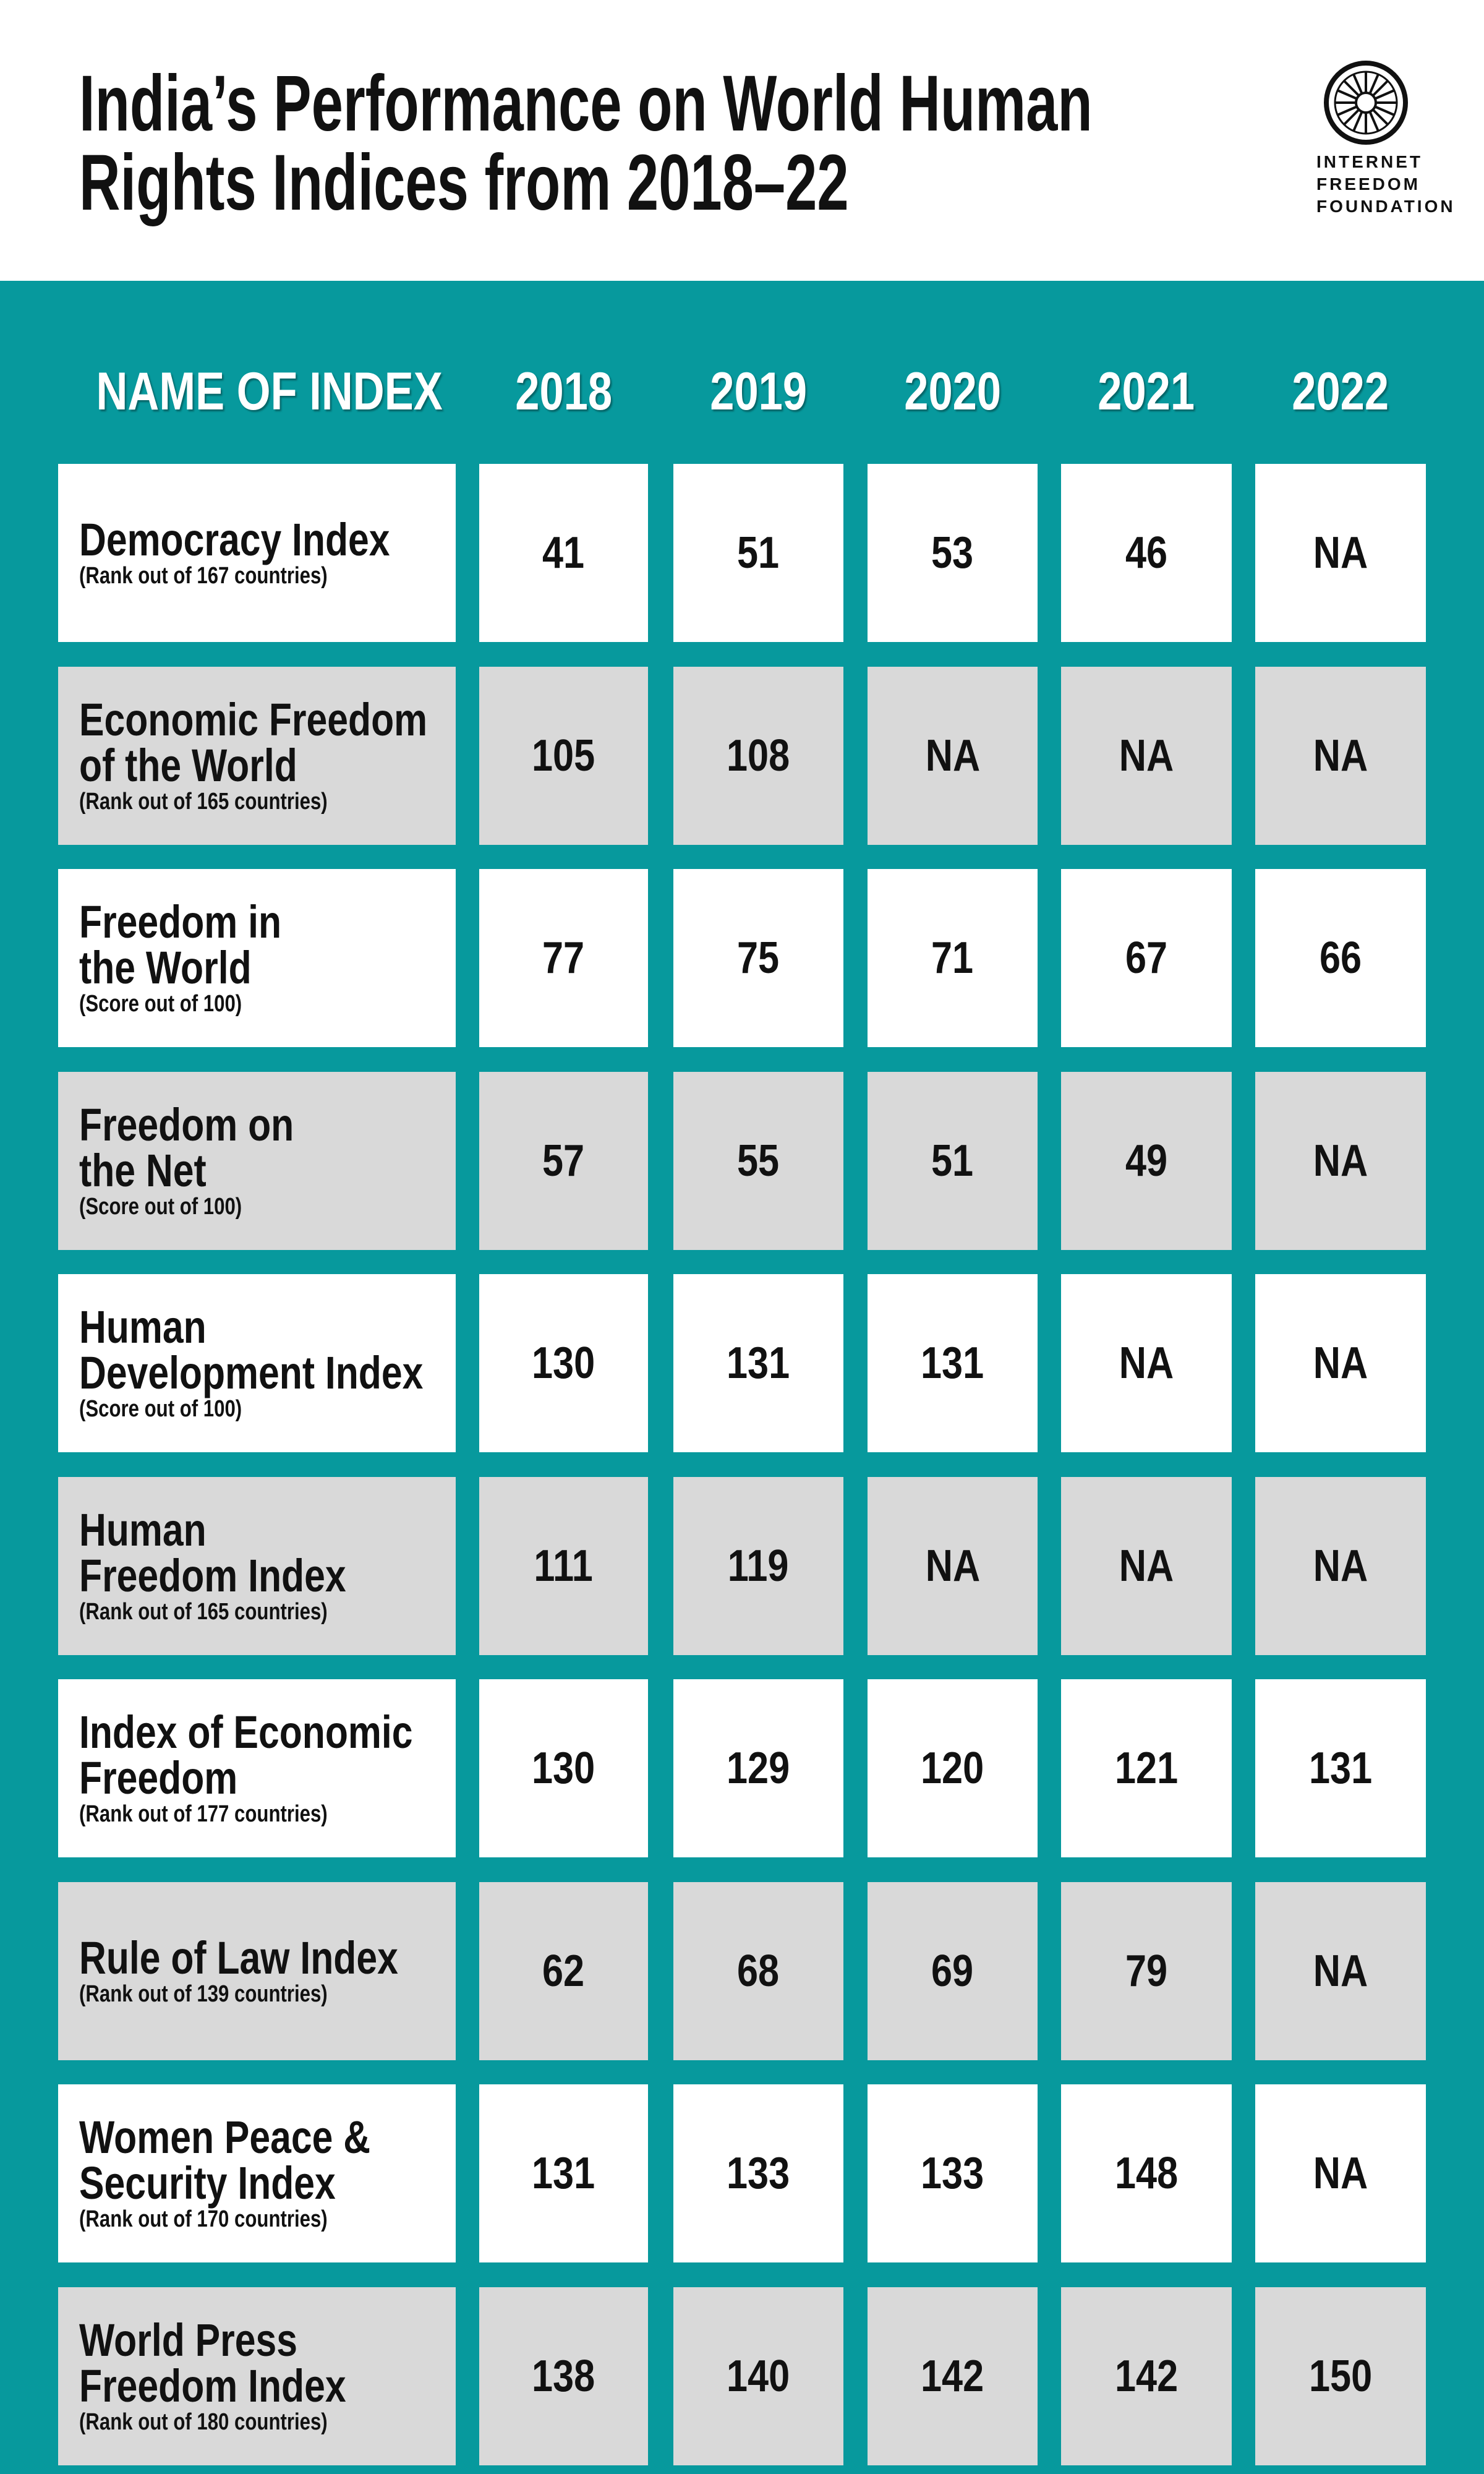 Image resolution: width=1484 pixels, height=2474 pixels. Describe the element at coordinates (212, 2386) in the screenshot. I see `index-name: Freedom Index` at that location.